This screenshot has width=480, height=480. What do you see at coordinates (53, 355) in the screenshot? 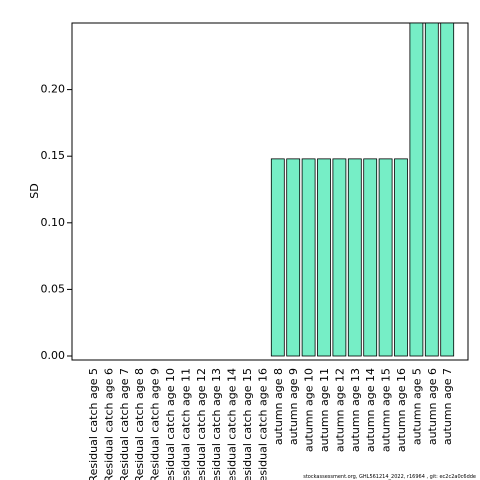
I see `y-tick-label: 0.00` at bounding box center [53, 355].